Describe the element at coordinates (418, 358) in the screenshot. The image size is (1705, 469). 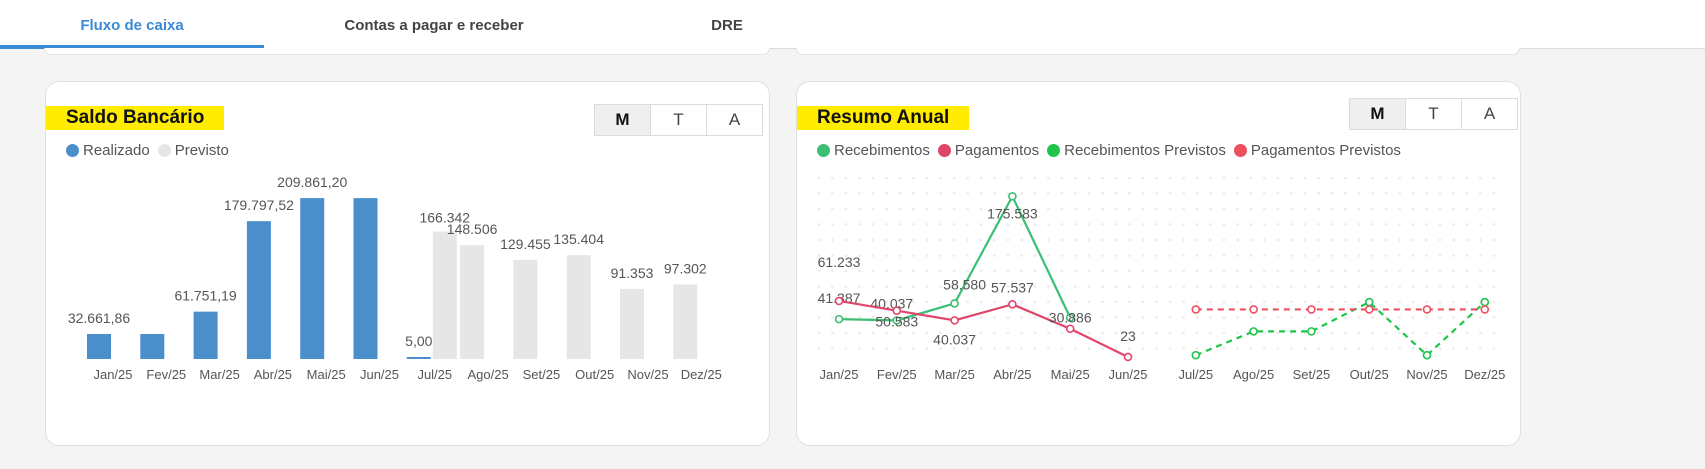
I see `bar-realizado` at that location.